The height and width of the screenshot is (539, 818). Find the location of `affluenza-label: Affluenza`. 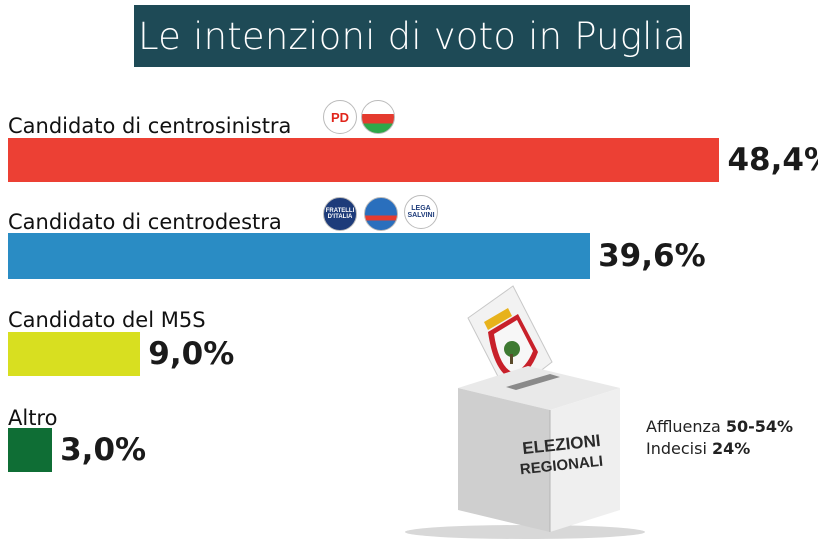

affluenza-label: Affluenza is located at coordinates (683, 426).